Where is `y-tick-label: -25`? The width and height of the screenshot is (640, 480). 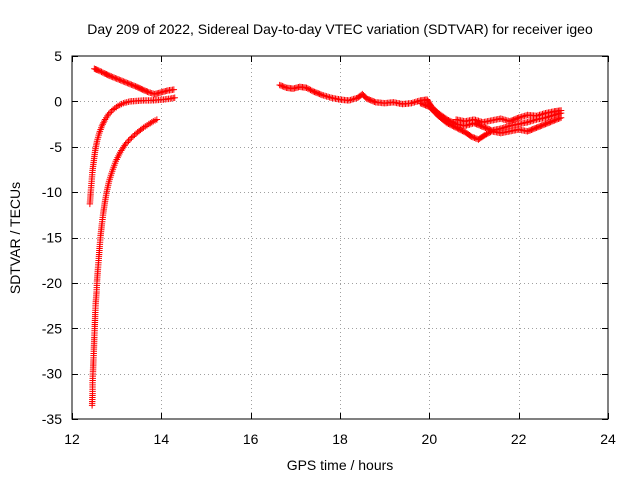 y-tick-label: -25 is located at coordinates (52, 328).